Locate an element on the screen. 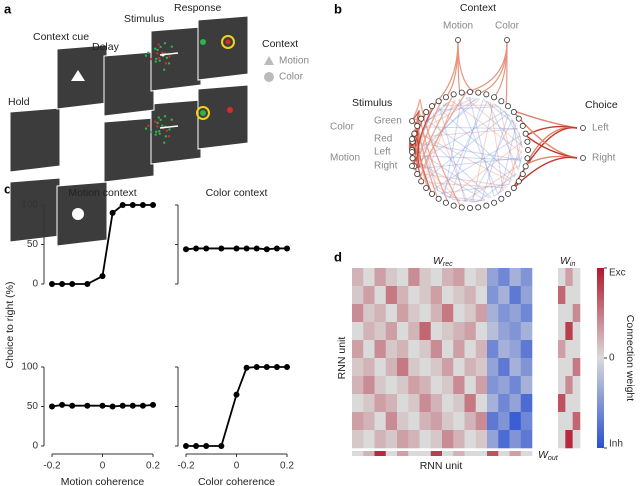 This screenshot has width=644, height=486. legend-label: Color is located at coordinates (291, 77).